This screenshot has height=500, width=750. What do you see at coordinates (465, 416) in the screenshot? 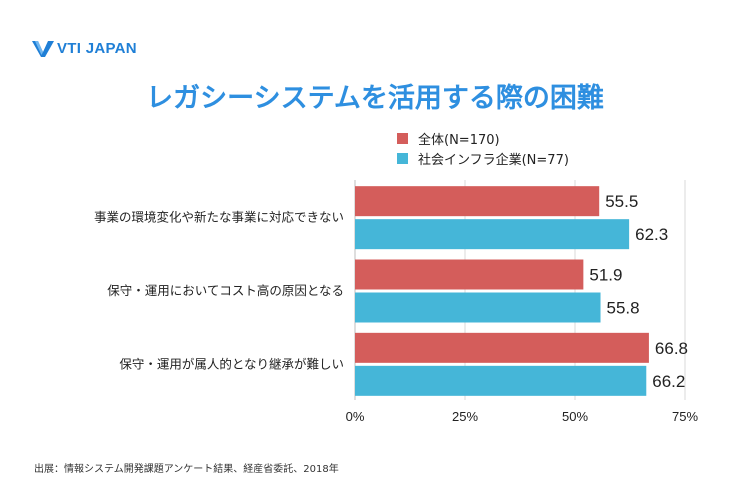
I see `x-tick-label: 25%` at bounding box center [465, 416].